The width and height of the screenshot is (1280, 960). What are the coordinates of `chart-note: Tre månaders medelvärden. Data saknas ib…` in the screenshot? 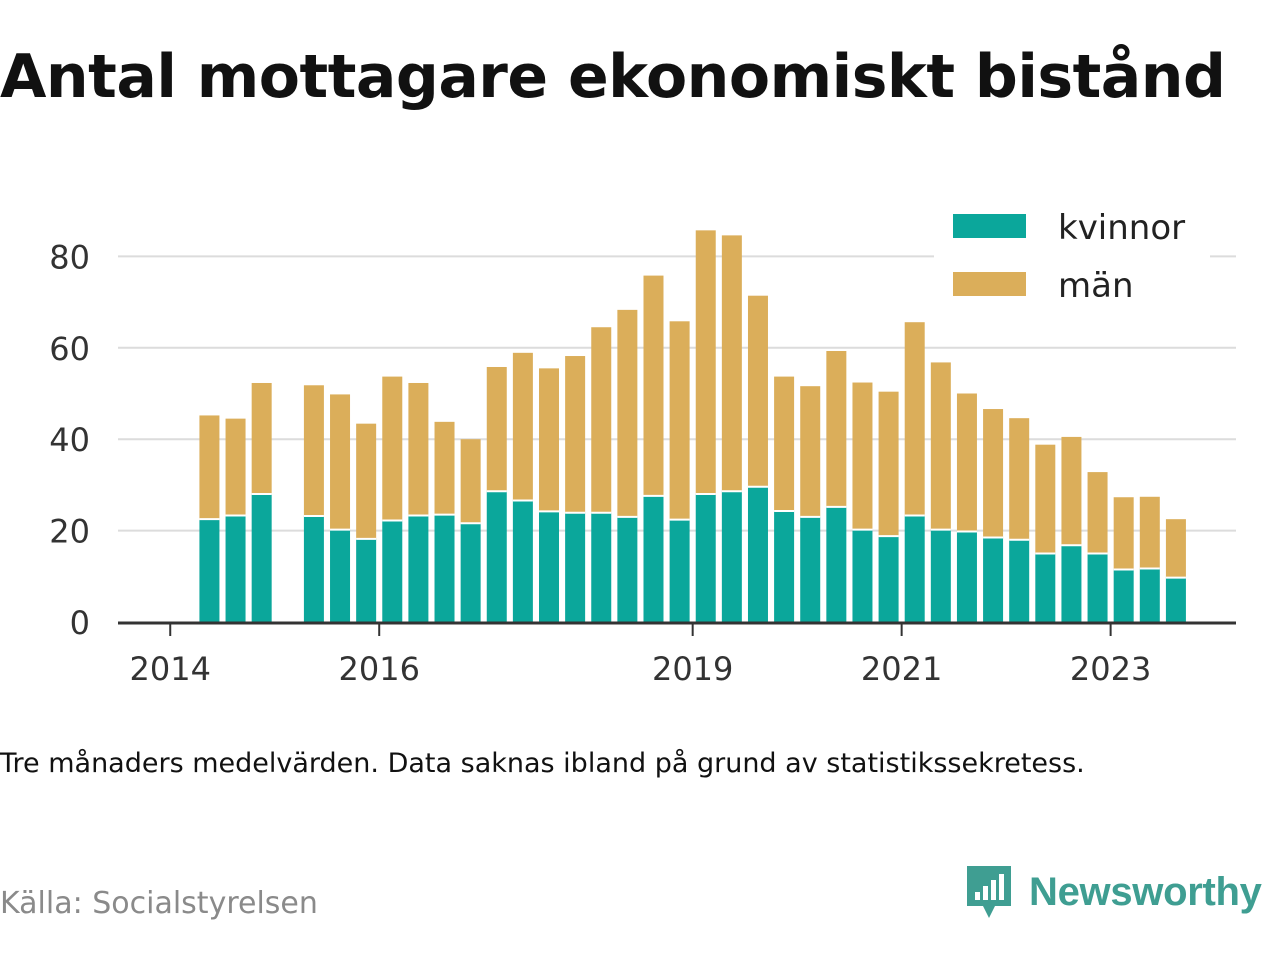 It's located at (542, 763).